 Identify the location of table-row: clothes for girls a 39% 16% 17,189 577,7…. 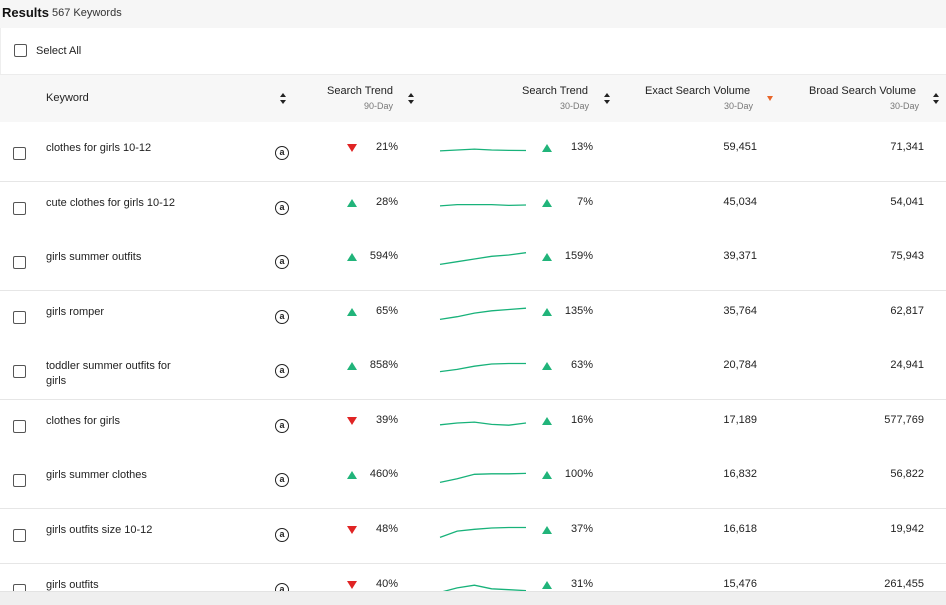
(473, 427).